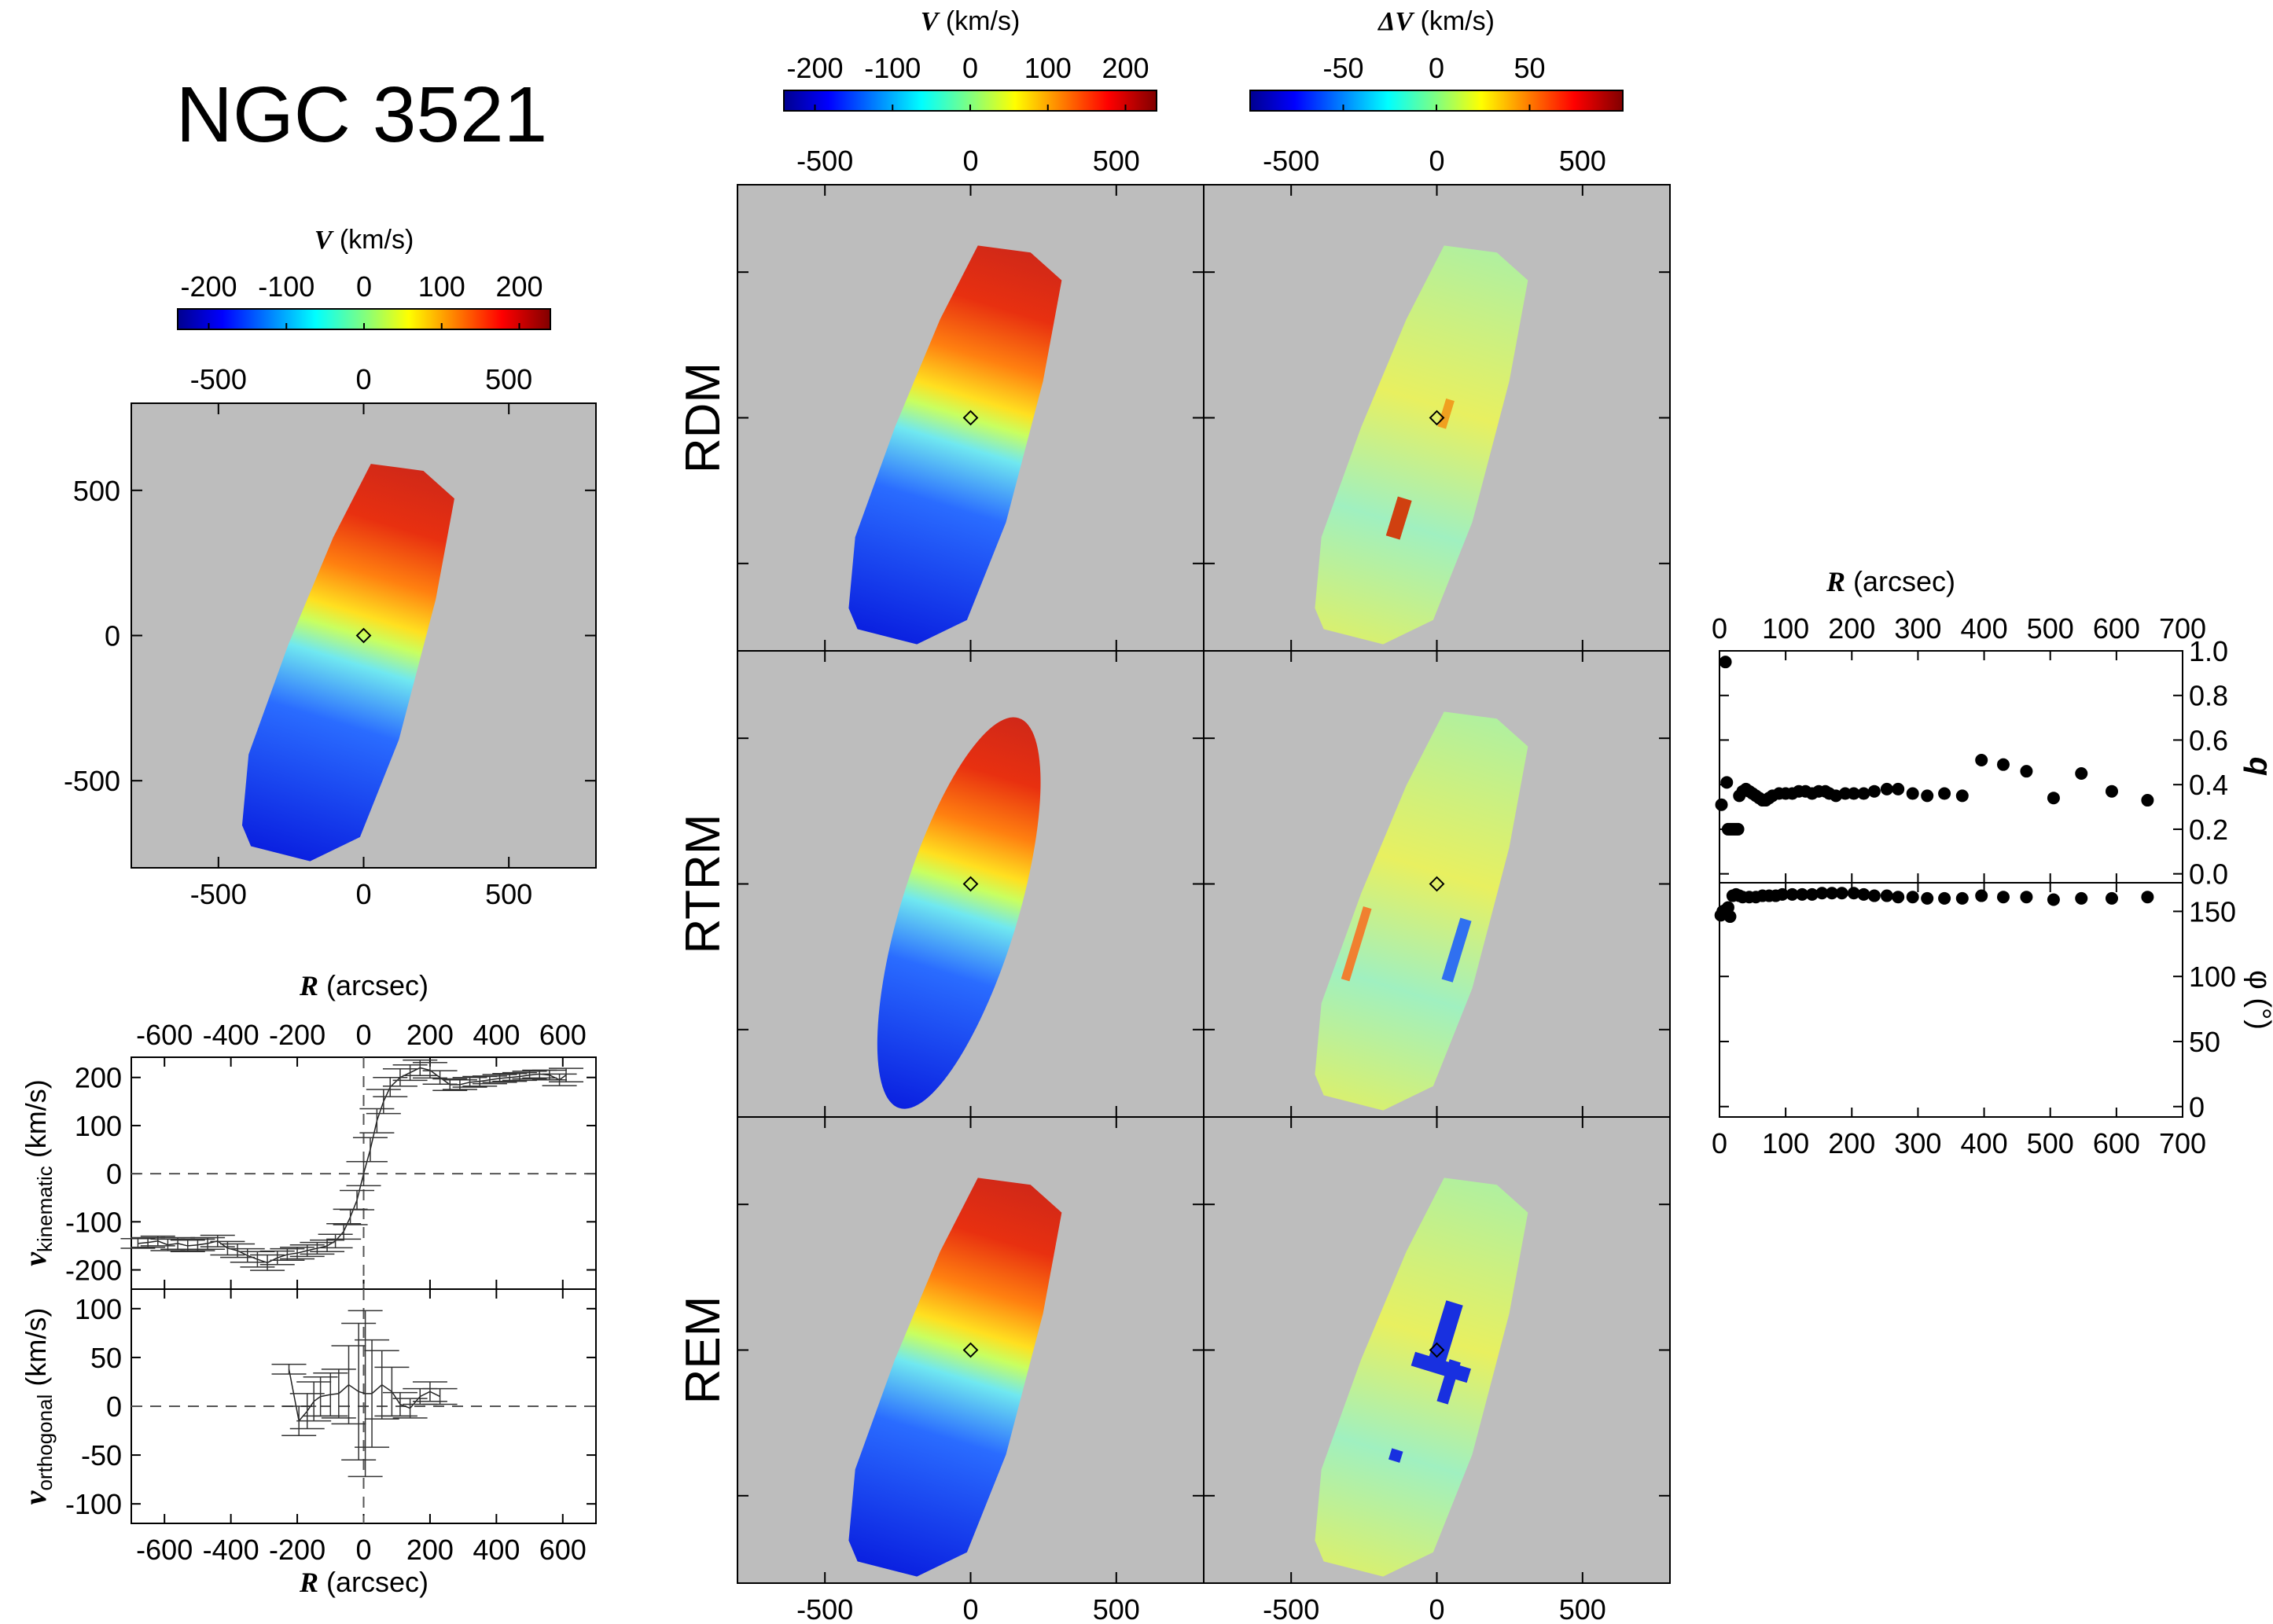 The height and width of the screenshot is (1624, 2273). I want to click on y-tick-label: -50, so click(101, 1456).